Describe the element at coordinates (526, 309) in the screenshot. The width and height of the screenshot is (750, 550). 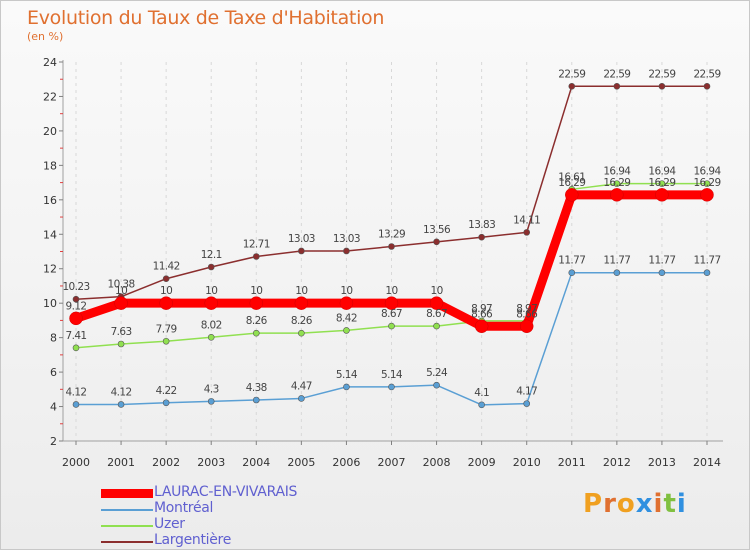
I see `data-label: 8.97` at that location.